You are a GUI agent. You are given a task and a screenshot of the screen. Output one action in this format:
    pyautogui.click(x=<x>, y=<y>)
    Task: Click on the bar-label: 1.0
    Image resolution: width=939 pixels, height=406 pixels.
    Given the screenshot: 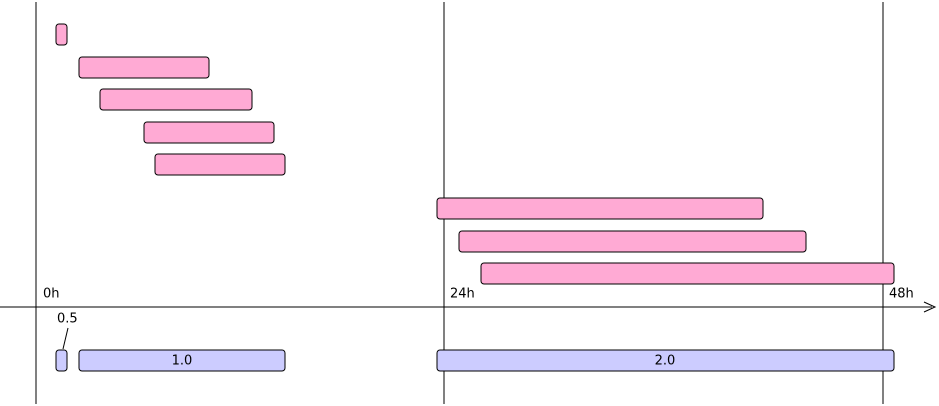 What is the action you would take?
    pyautogui.click(x=182, y=361)
    